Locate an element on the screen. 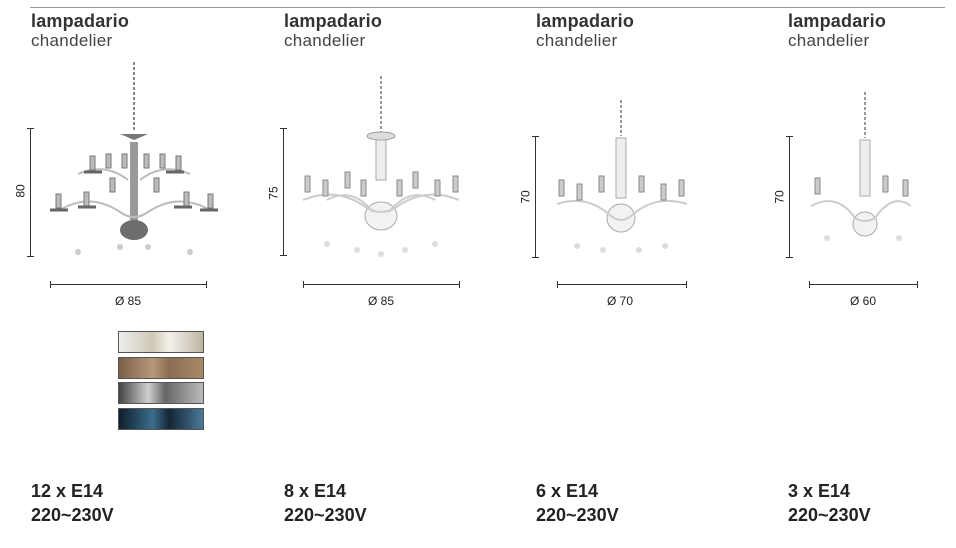 Image resolution: width=956 pixels, height=548 pixels. bulb-spec: 12 x E14 is located at coordinates (67, 491).